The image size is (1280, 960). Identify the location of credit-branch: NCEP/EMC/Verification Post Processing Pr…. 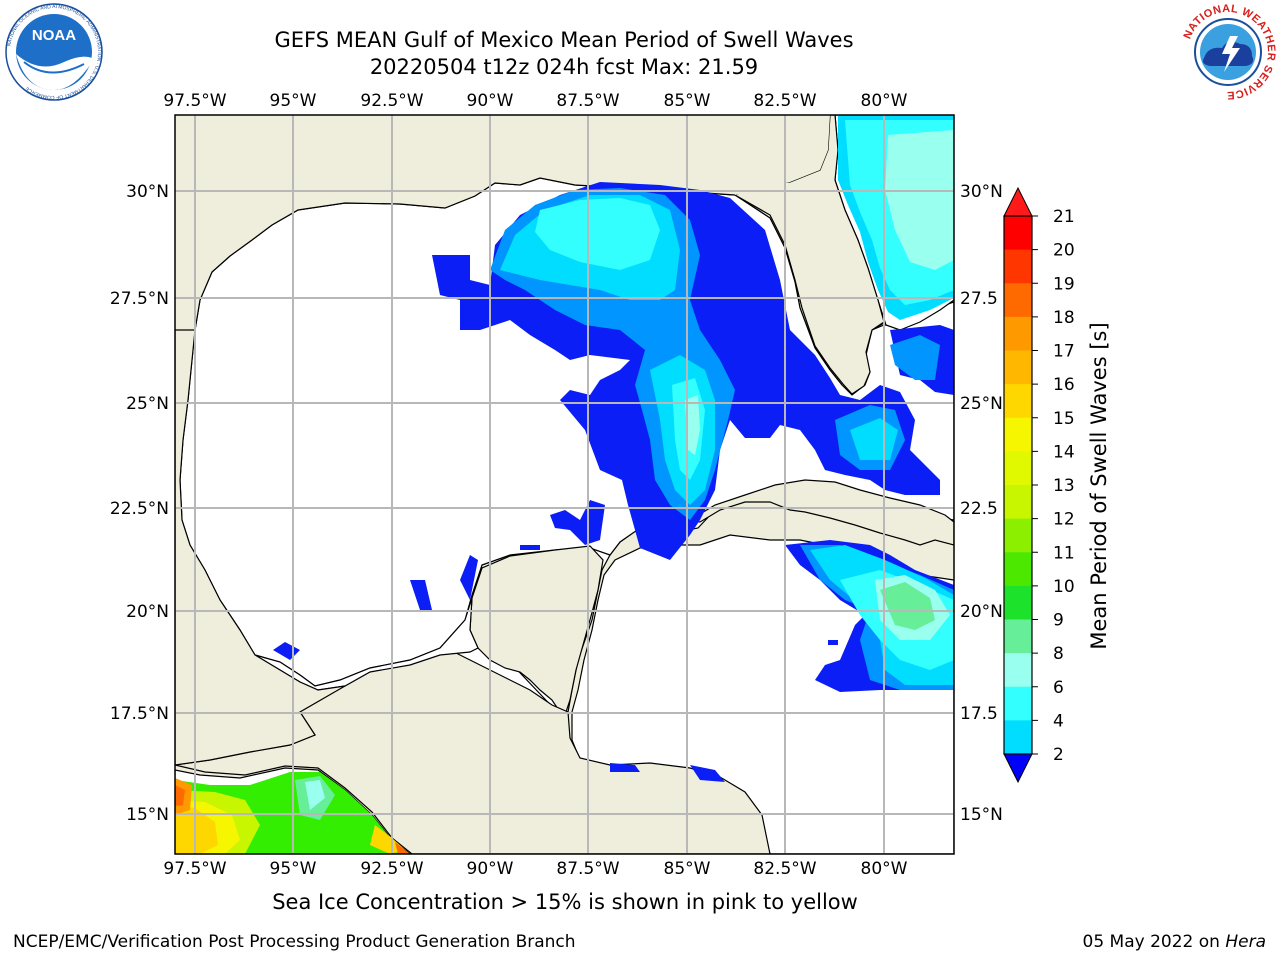
(294, 942).